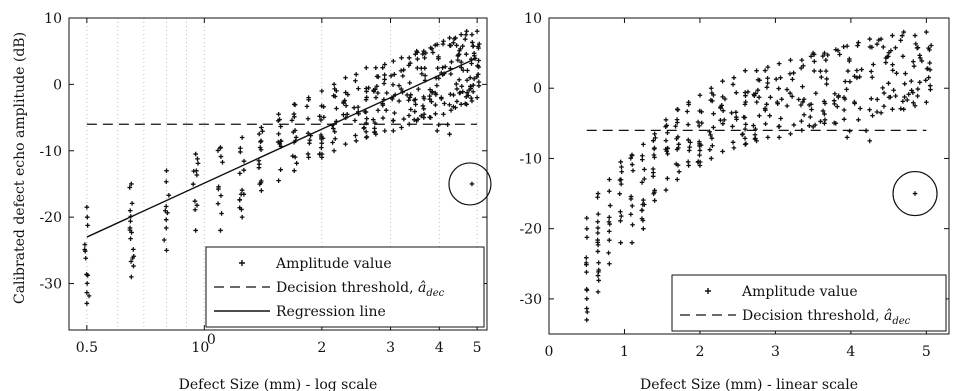 This screenshot has height=391, width=956. I want to click on x-tick-label: 0.5, so click(87, 348).